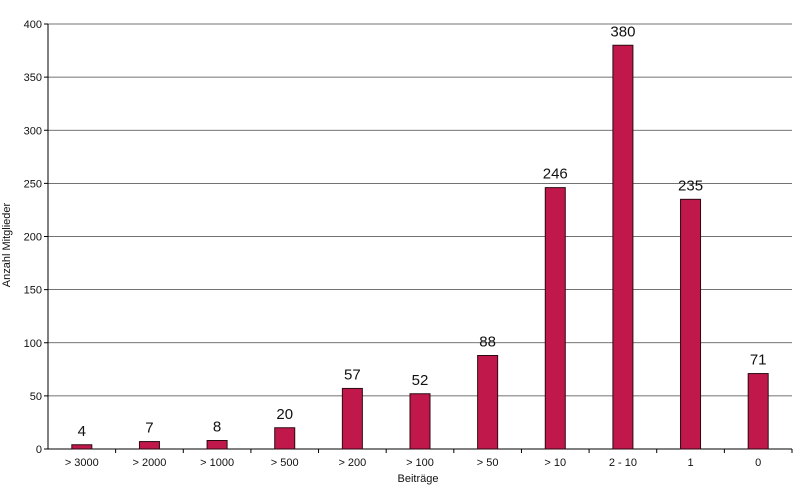 The image size is (800, 497). I want to click on x-tick-label: > 10, so click(555, 463).